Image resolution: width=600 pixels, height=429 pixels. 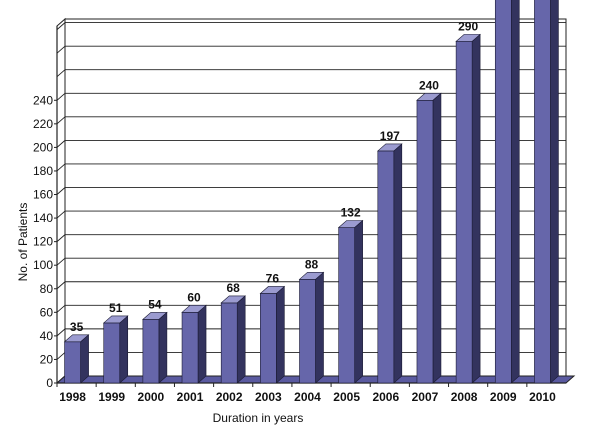 What do you see at coordinates (229, 397) in the screenshot?
I see `x-tick-label: 2002` at bounding box center [229, 397].